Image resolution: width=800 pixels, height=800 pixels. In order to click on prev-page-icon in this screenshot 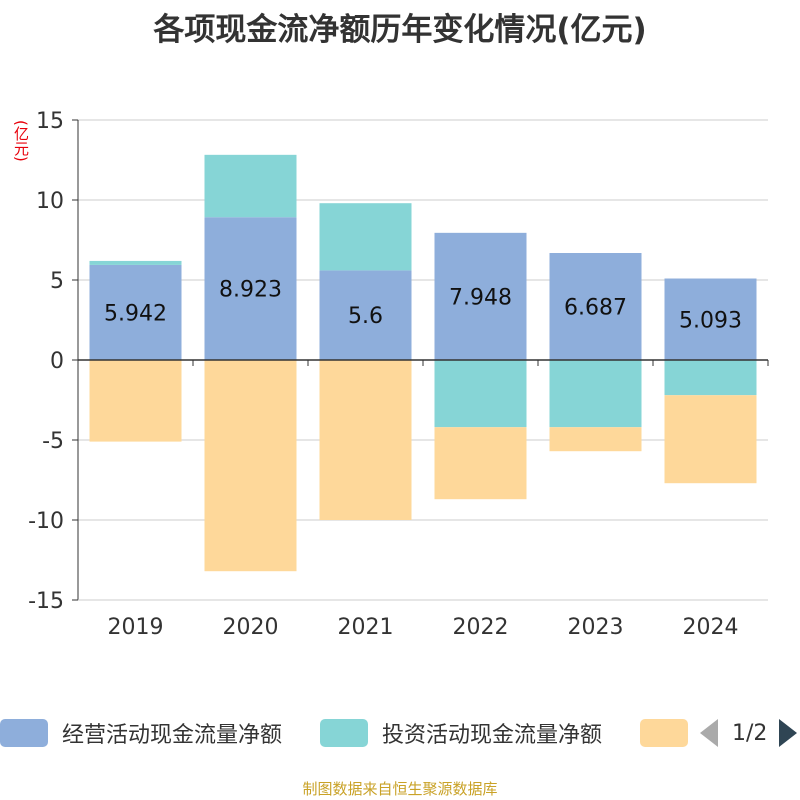, I will do `click(709, 733)`.